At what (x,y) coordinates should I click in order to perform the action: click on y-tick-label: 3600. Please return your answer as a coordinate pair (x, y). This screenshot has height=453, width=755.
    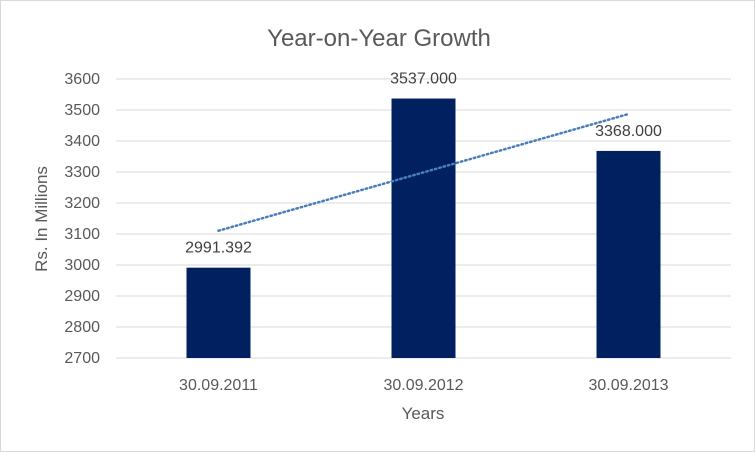
    Looking at the image, I should click on (82, 79).